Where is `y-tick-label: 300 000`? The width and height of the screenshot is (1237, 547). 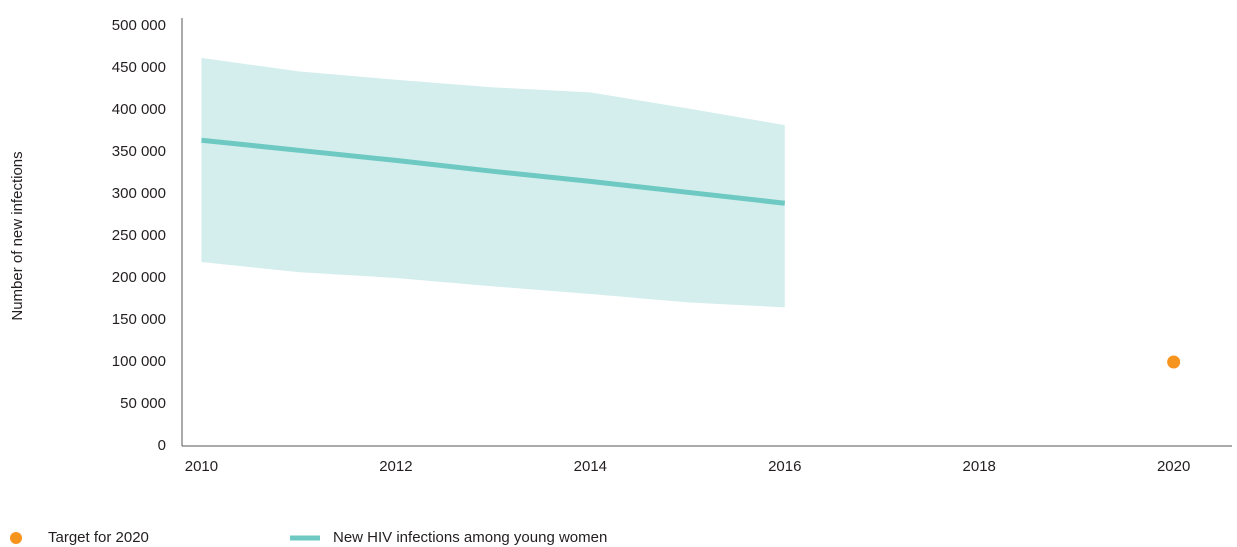 y-tick-label: 300 000 is located at coordinates (139, 193).